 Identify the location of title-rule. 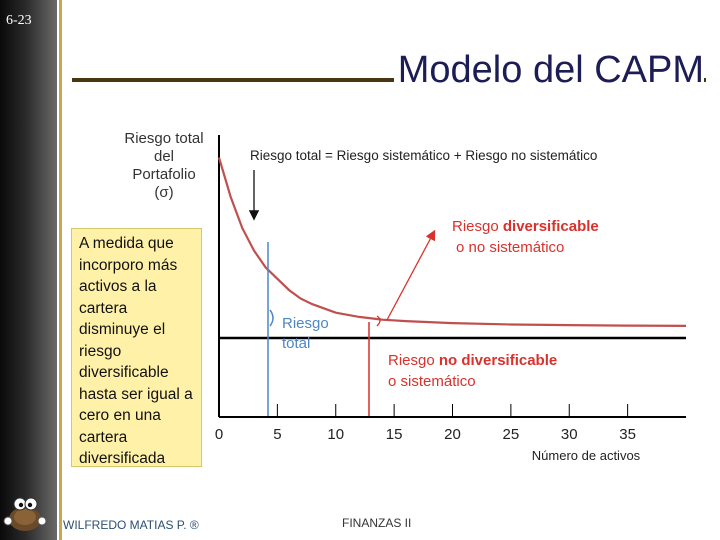
(389, 80).